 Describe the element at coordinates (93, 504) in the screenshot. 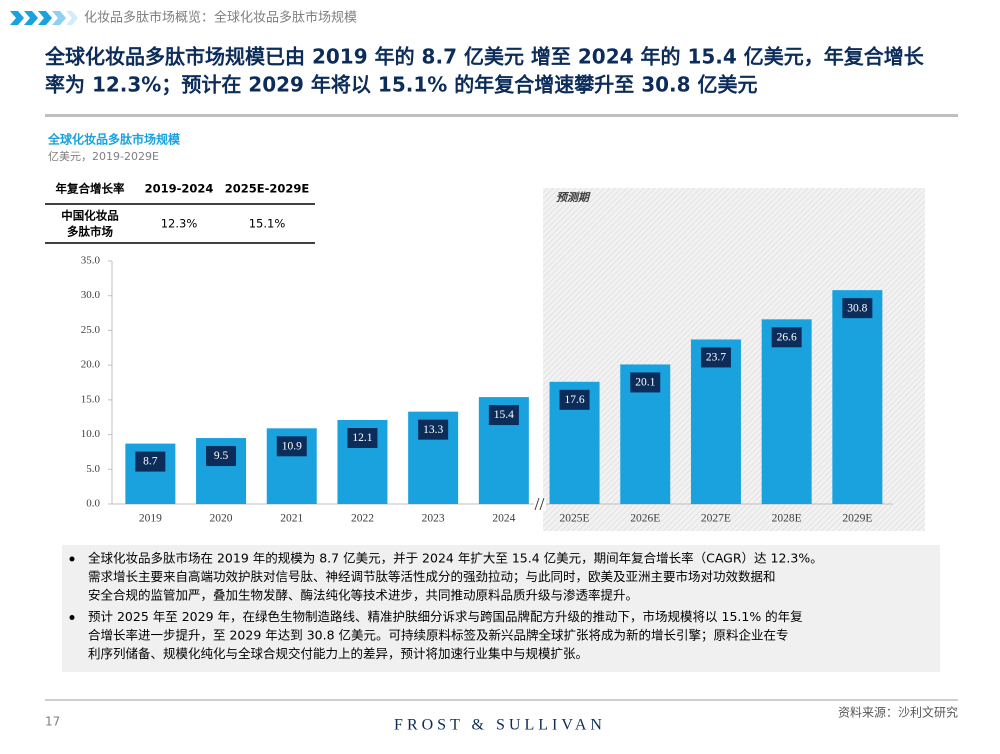

I see `y-tick-label: 0.0` at that location.